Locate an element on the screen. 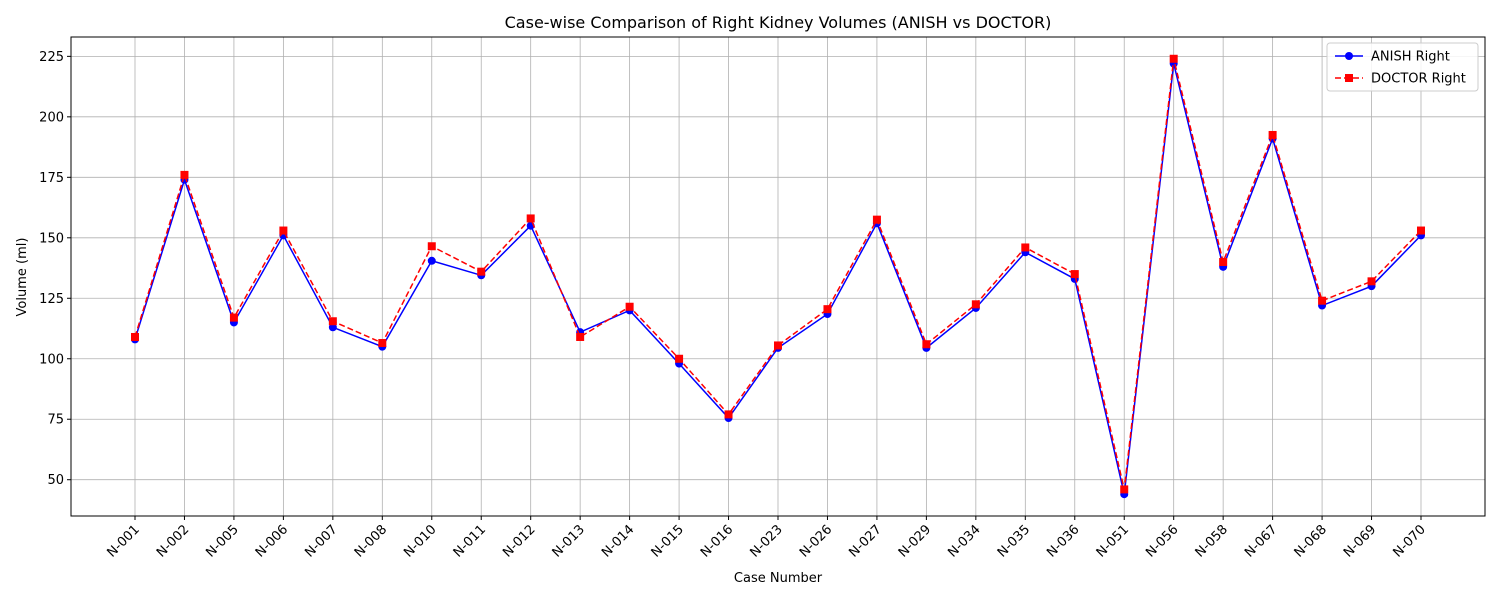 The height and width of the screenshot is (600, 1500). y-tick-label: 200 is located at coordinates (51, 117).